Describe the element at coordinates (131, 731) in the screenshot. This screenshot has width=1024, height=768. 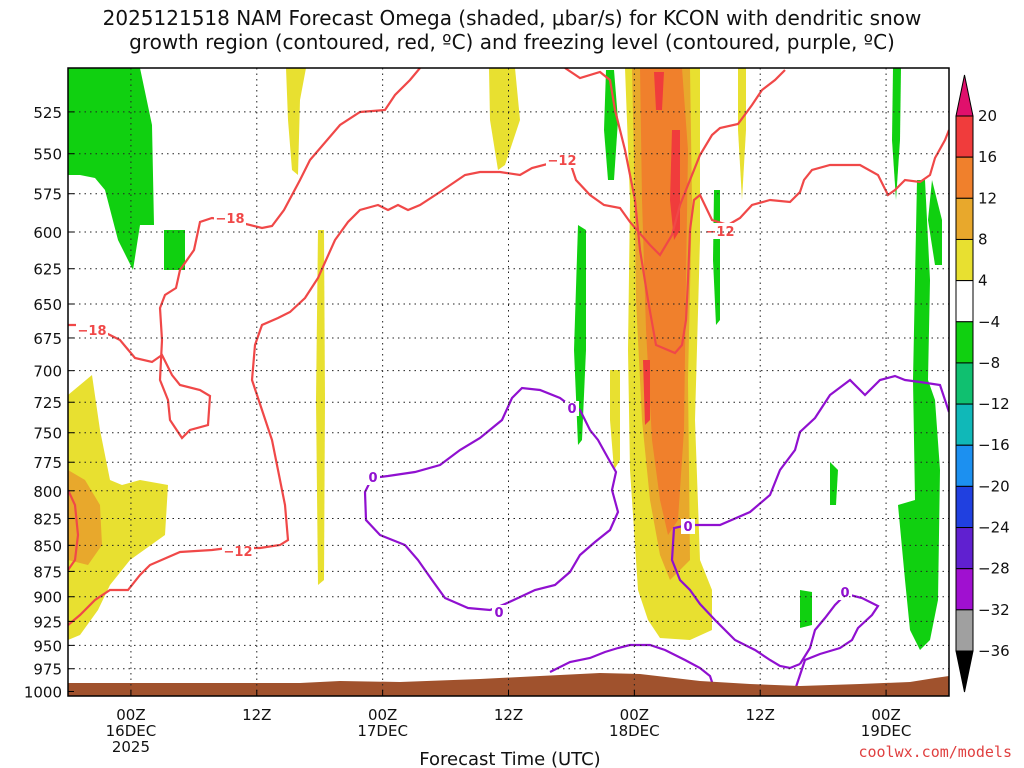
I see `x-tick-label: 16DEC` at that location.